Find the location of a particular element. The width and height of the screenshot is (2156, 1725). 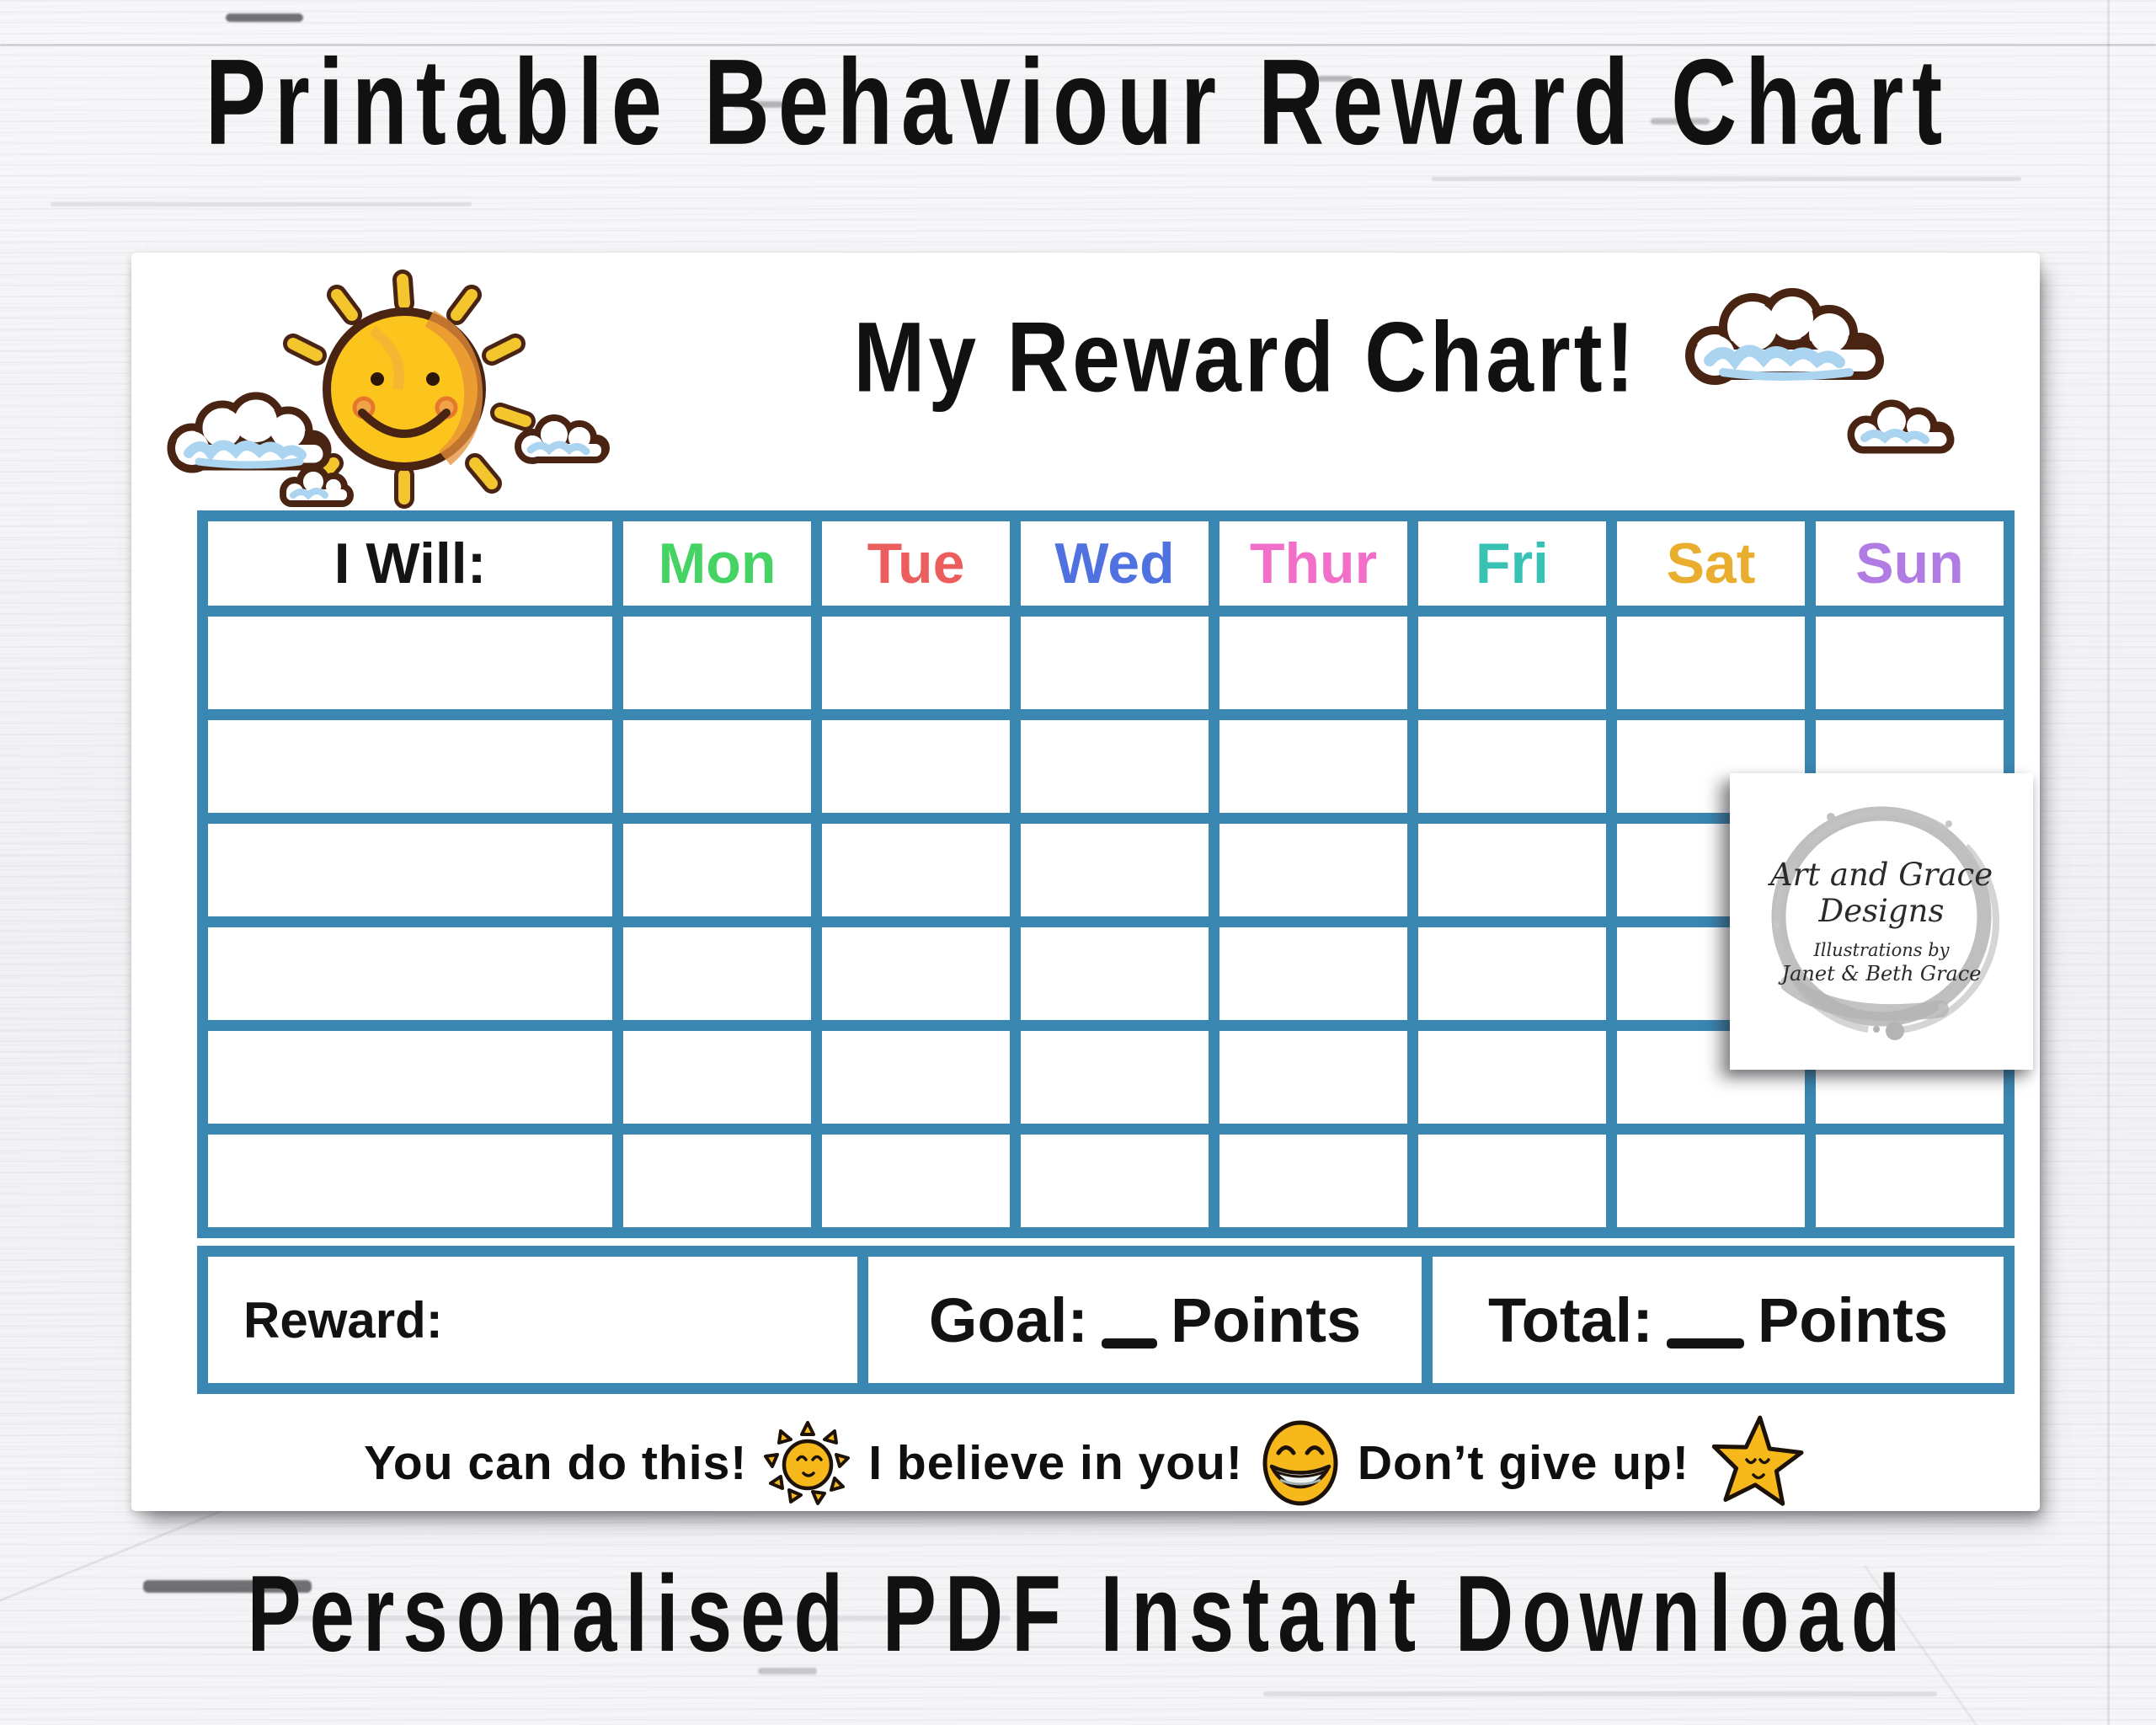

listing-subtitle: Personalised PDF Instant Download is located at coordinates (1078, 1614).